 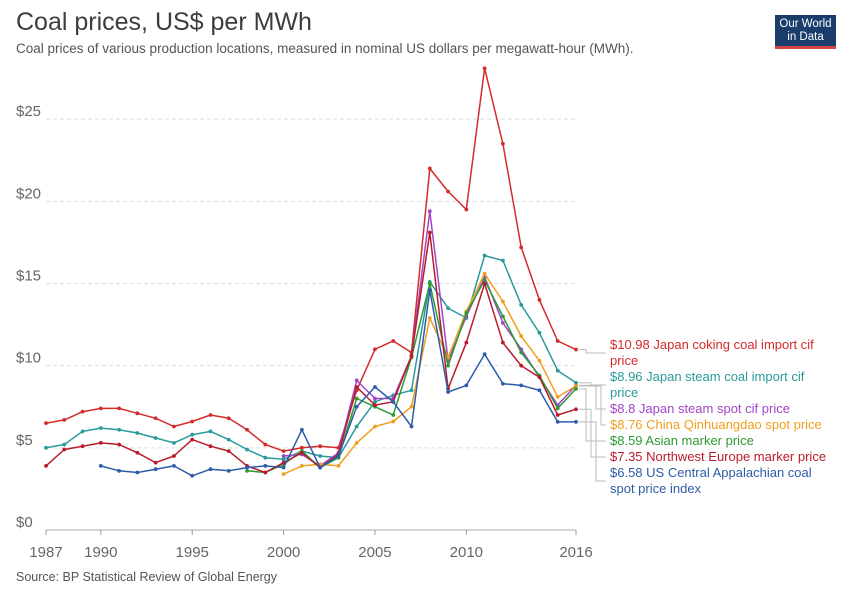 What do you see at coordinates (805, 32) in the screenshot?
I see `owid-logo: Our World in Data` at bounding box center [805, 32].